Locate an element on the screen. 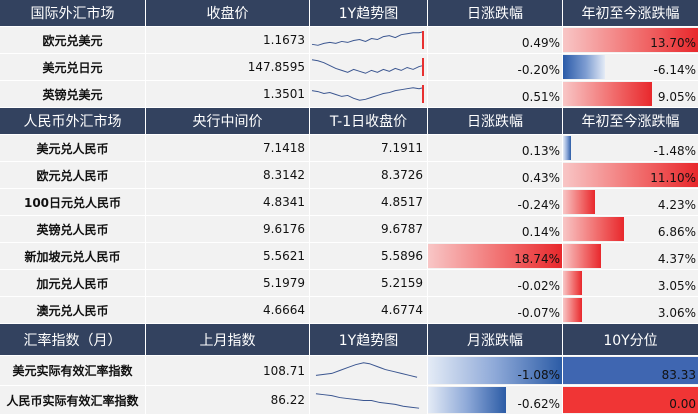 This screenshot has width=698, height=415. pair-name-text: 英镑兑美元 is located at coordinates (72, 94).